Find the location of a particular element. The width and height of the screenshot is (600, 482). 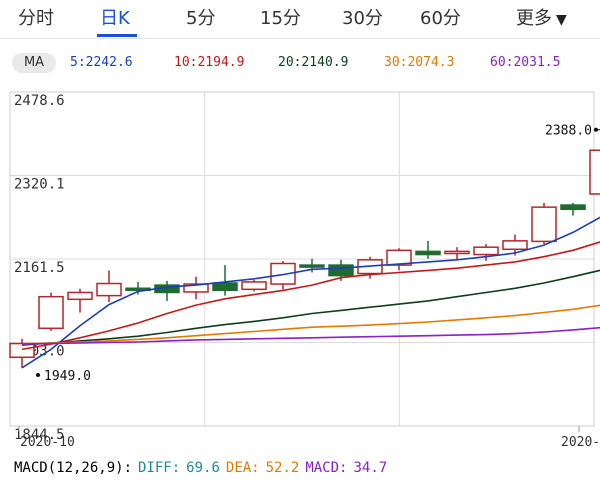

more-label: 更多 is located at coordinates (534, 18).